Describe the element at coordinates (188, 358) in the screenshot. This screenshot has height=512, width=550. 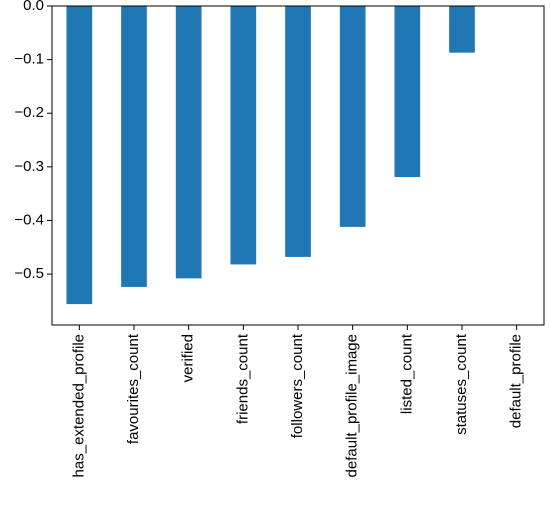
I see `x-tick-label: verified` at that location.